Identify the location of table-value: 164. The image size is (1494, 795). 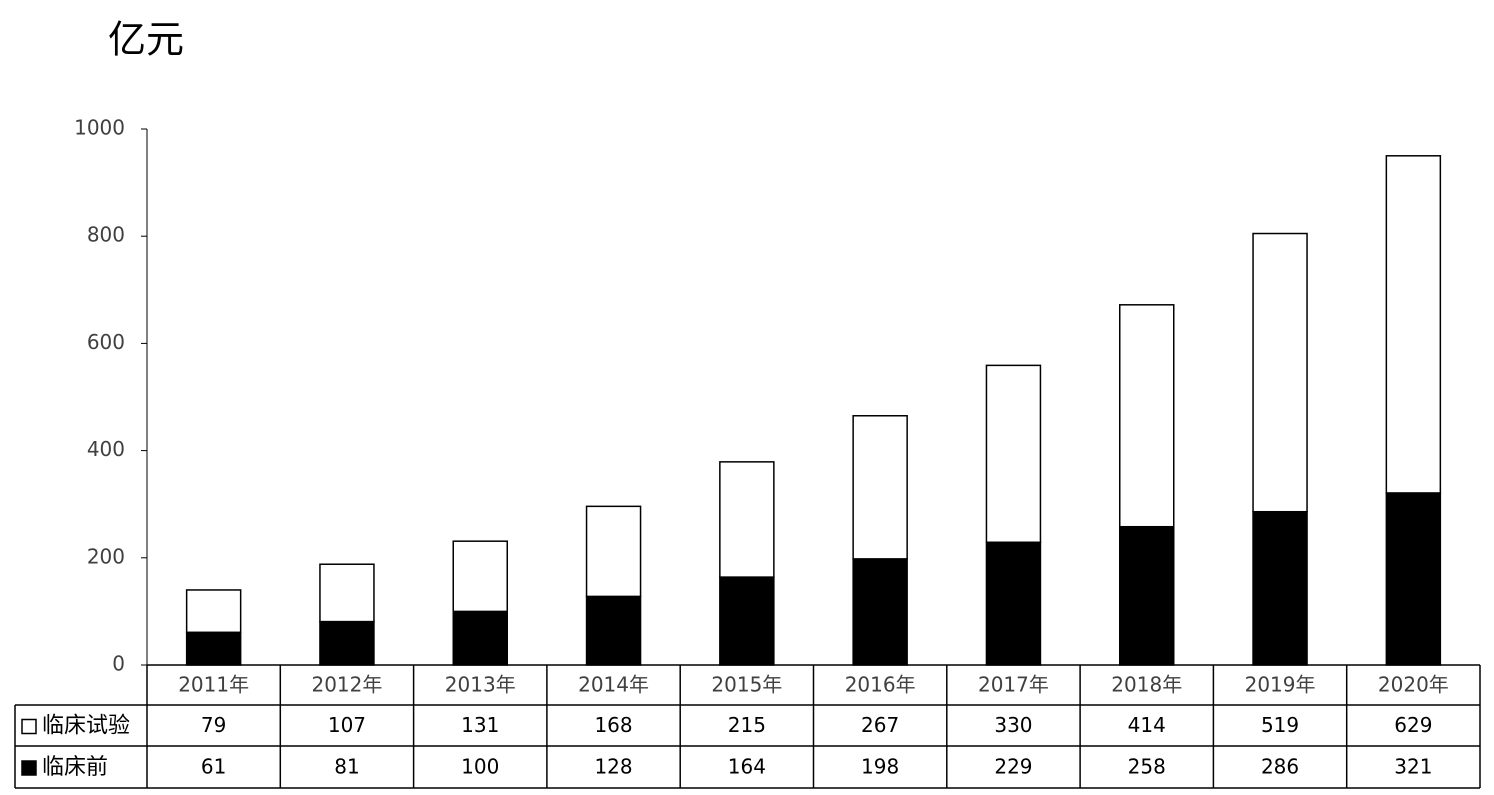
(747, 767).